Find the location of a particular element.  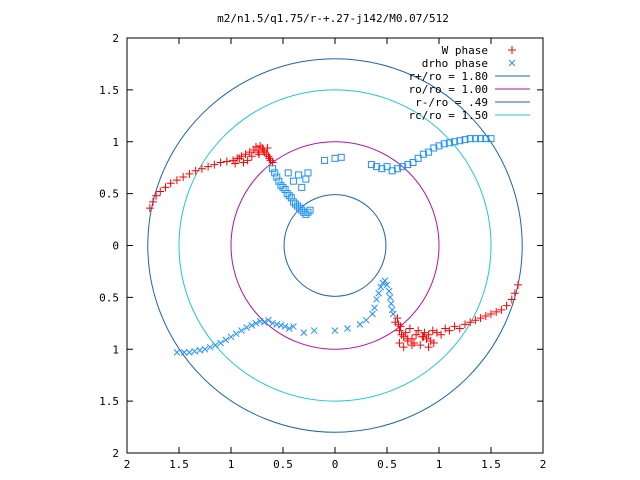

legend-label-3: r+/ro = 1.80 is located at coordinates (448, 76).